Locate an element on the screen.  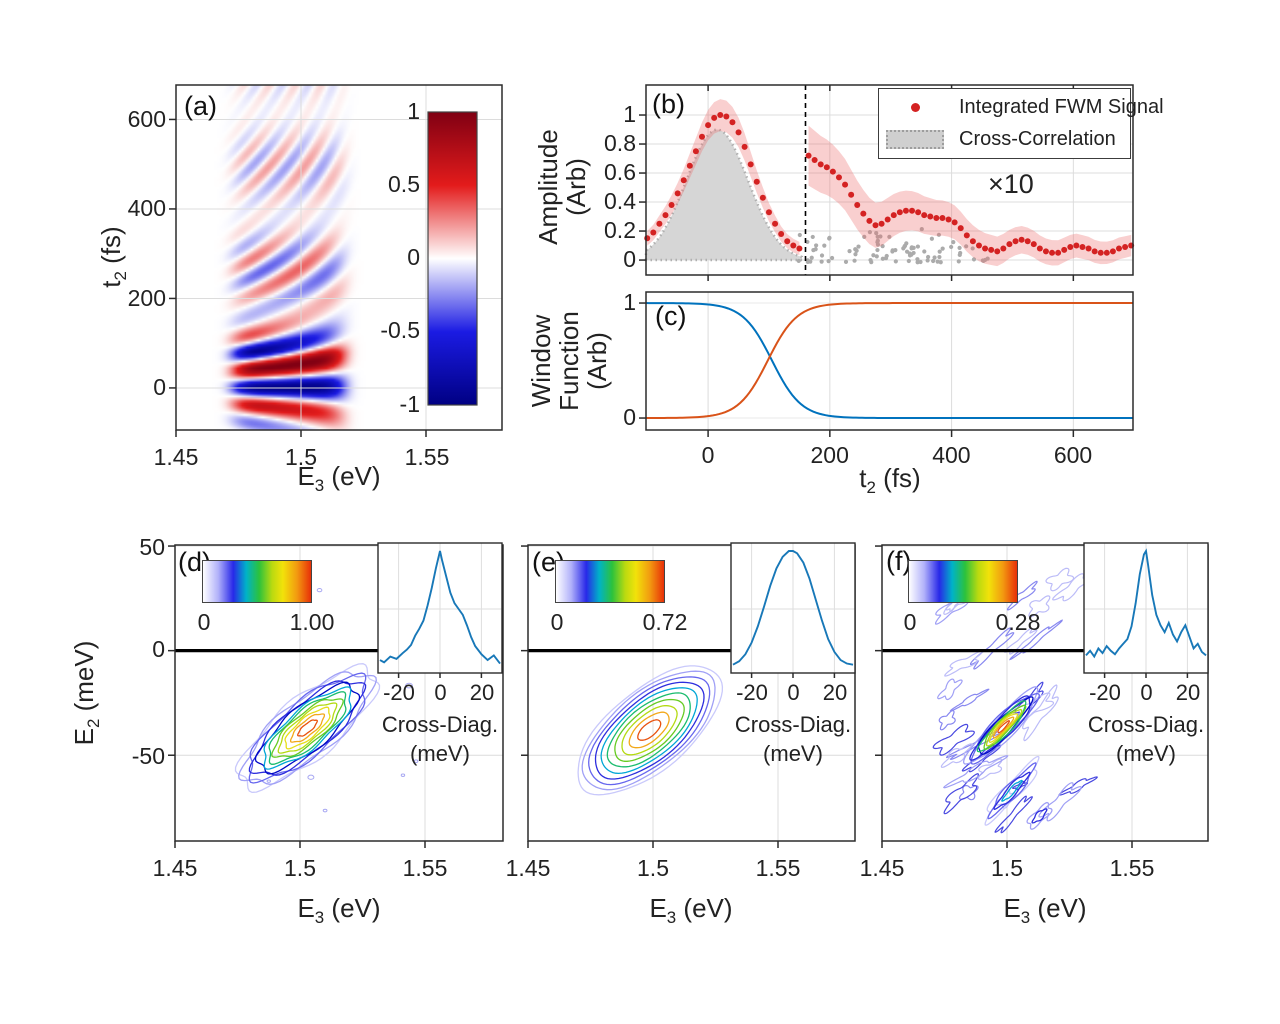
legend: Integrated FWM Signal Cross-Correlation is located at coordinates (1021, 123).